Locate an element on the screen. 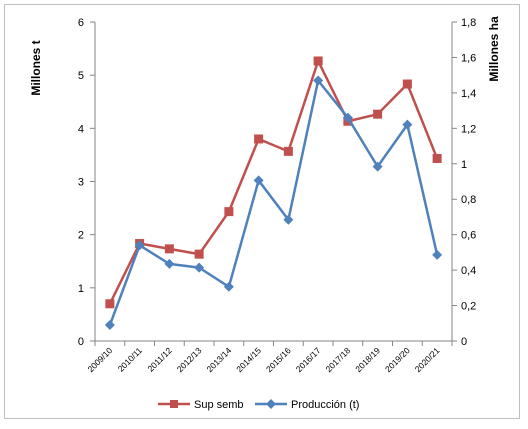  left-axis-tick-label: 1 is located at coordinates (81, 289).